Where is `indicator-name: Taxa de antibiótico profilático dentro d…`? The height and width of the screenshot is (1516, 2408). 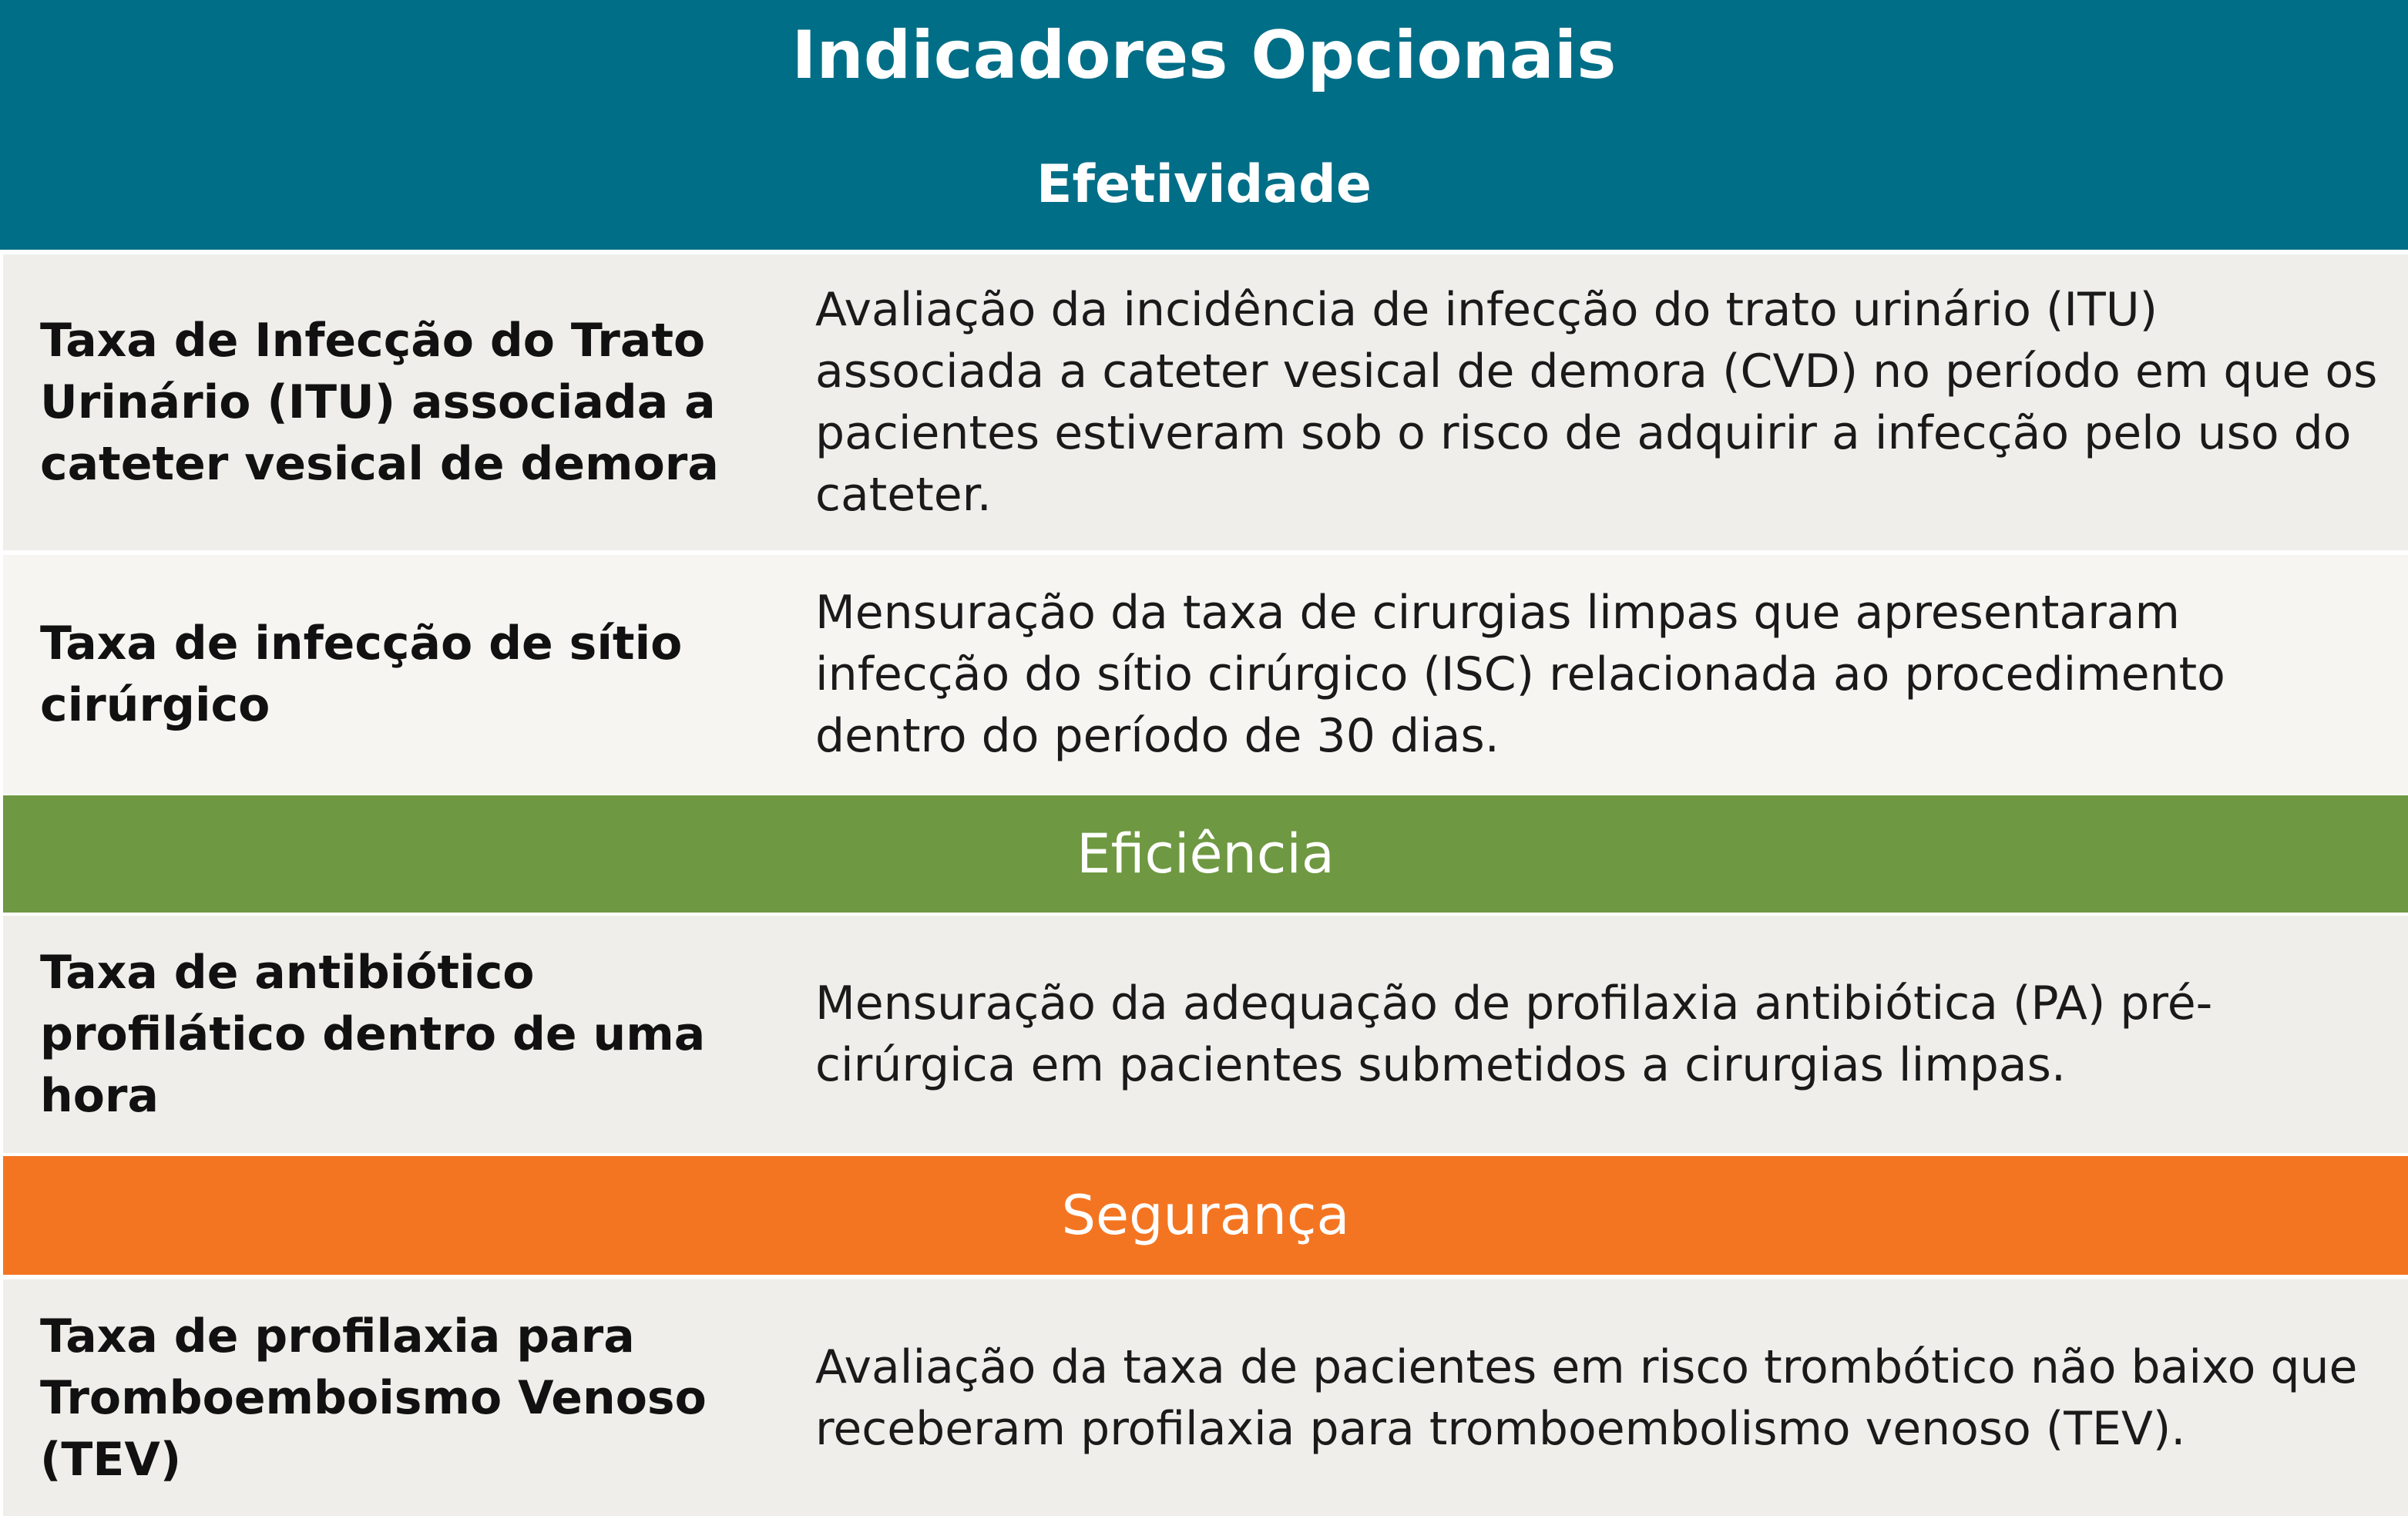 indicator-name: Taxa de antibiótico profilático dentro d… is located at coordinates (373, 1034).